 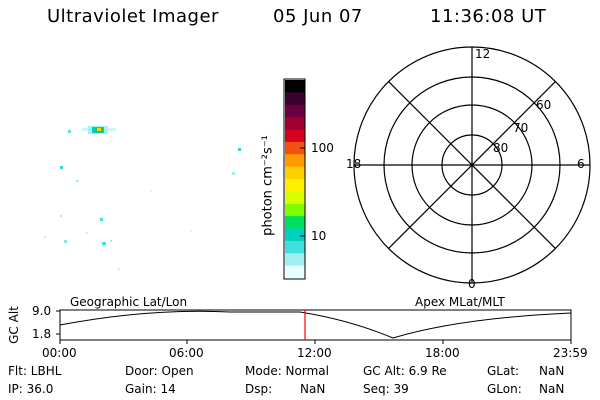 What do you see at coordinates (42, 334) in the screenshot?
I see `y-tick-1-8: 1.8` at bounding box center [42, 334].